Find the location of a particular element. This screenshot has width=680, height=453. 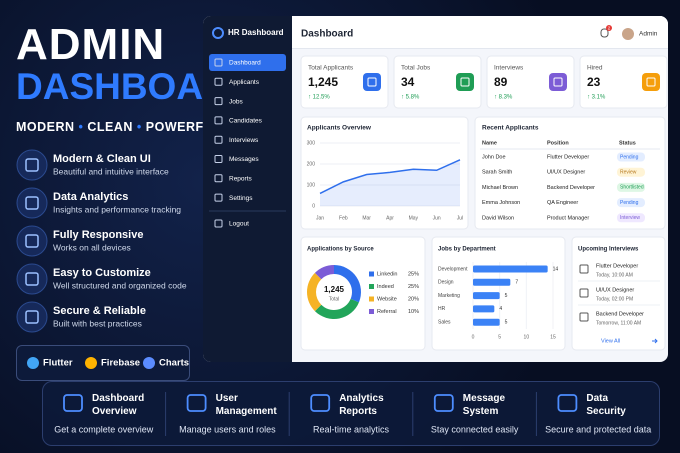

cell: Flutter Developer is located at coordinates (568, 157).